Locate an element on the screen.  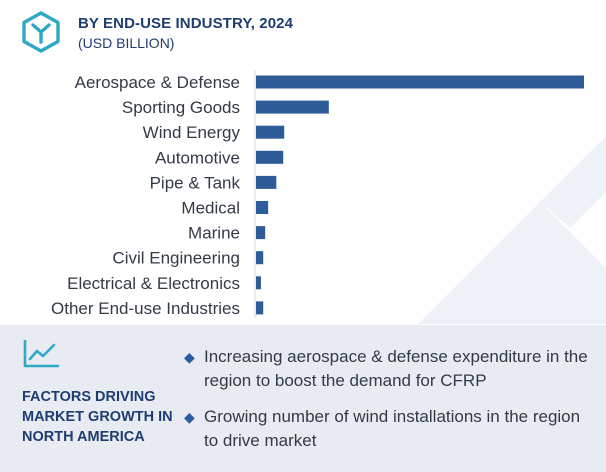
brand-logo-icon is located at coordinates (41, 32).